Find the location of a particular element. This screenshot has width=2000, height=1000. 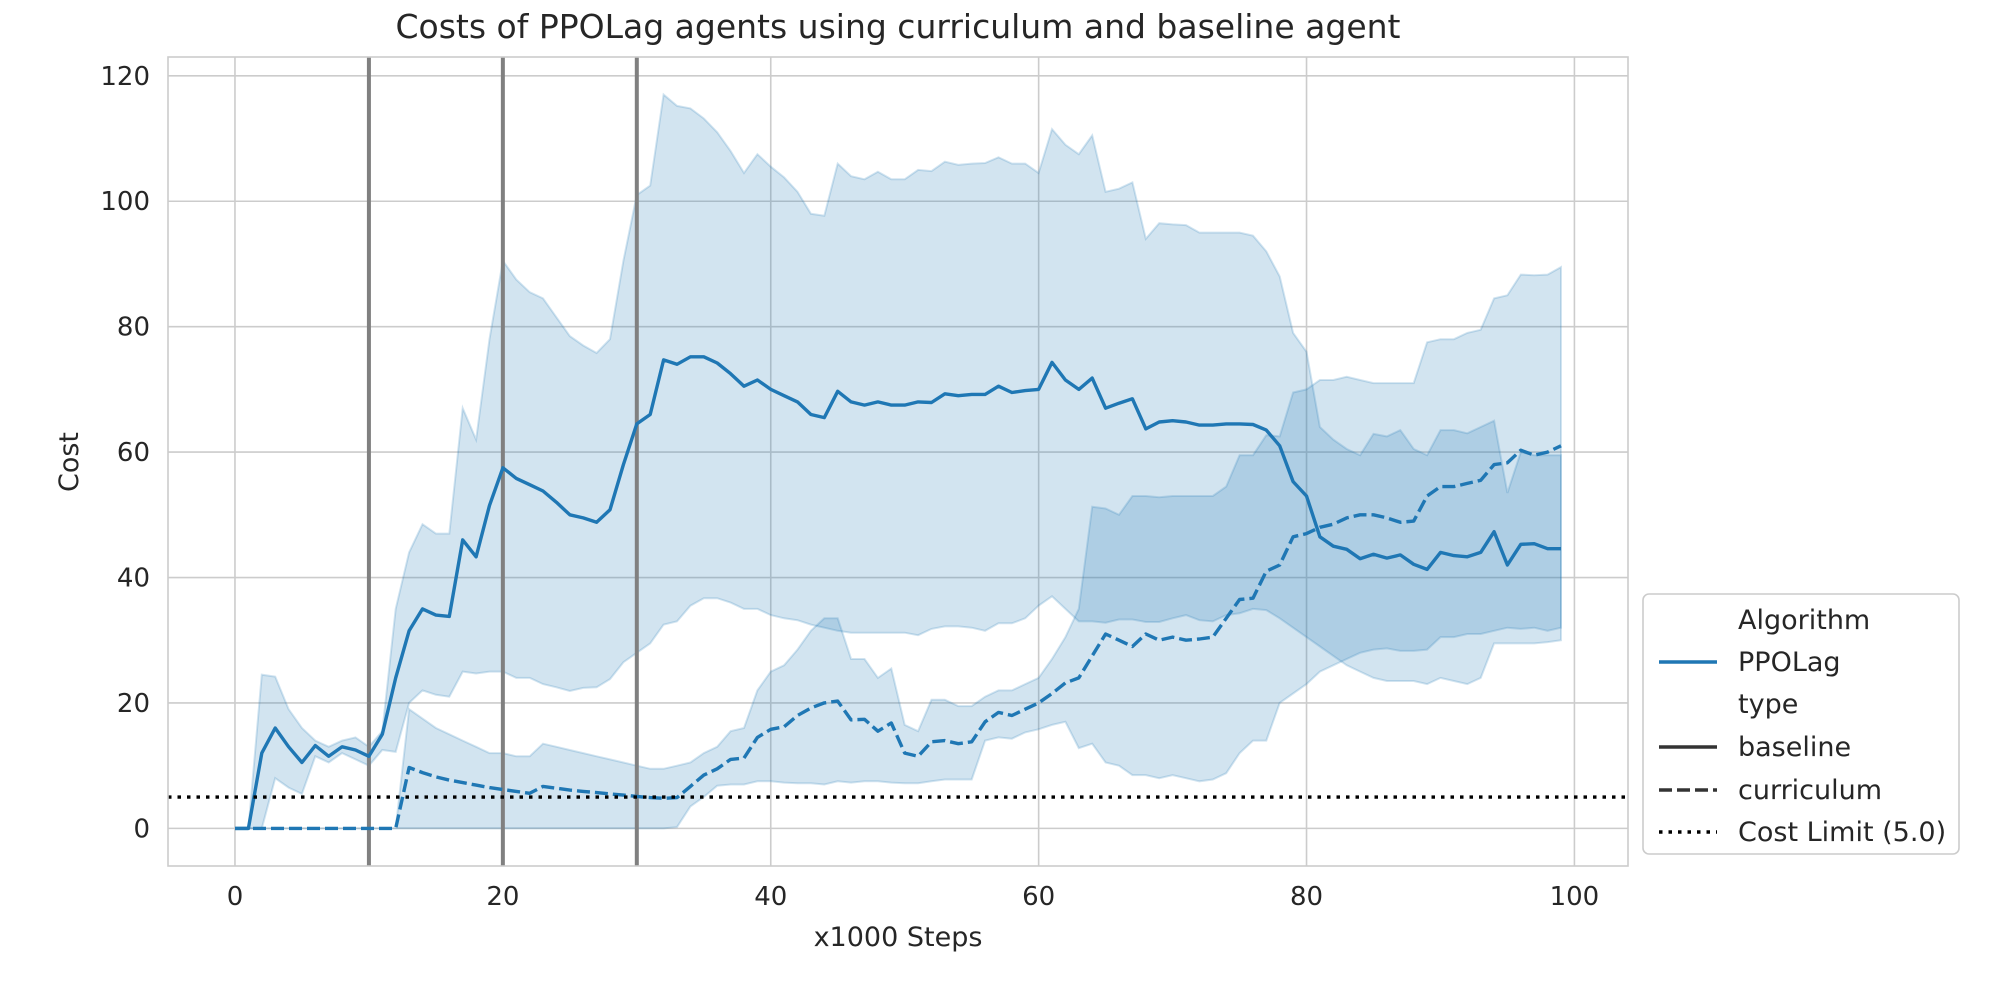

y-tick-label: 80 is located at coordinates (133, 328).